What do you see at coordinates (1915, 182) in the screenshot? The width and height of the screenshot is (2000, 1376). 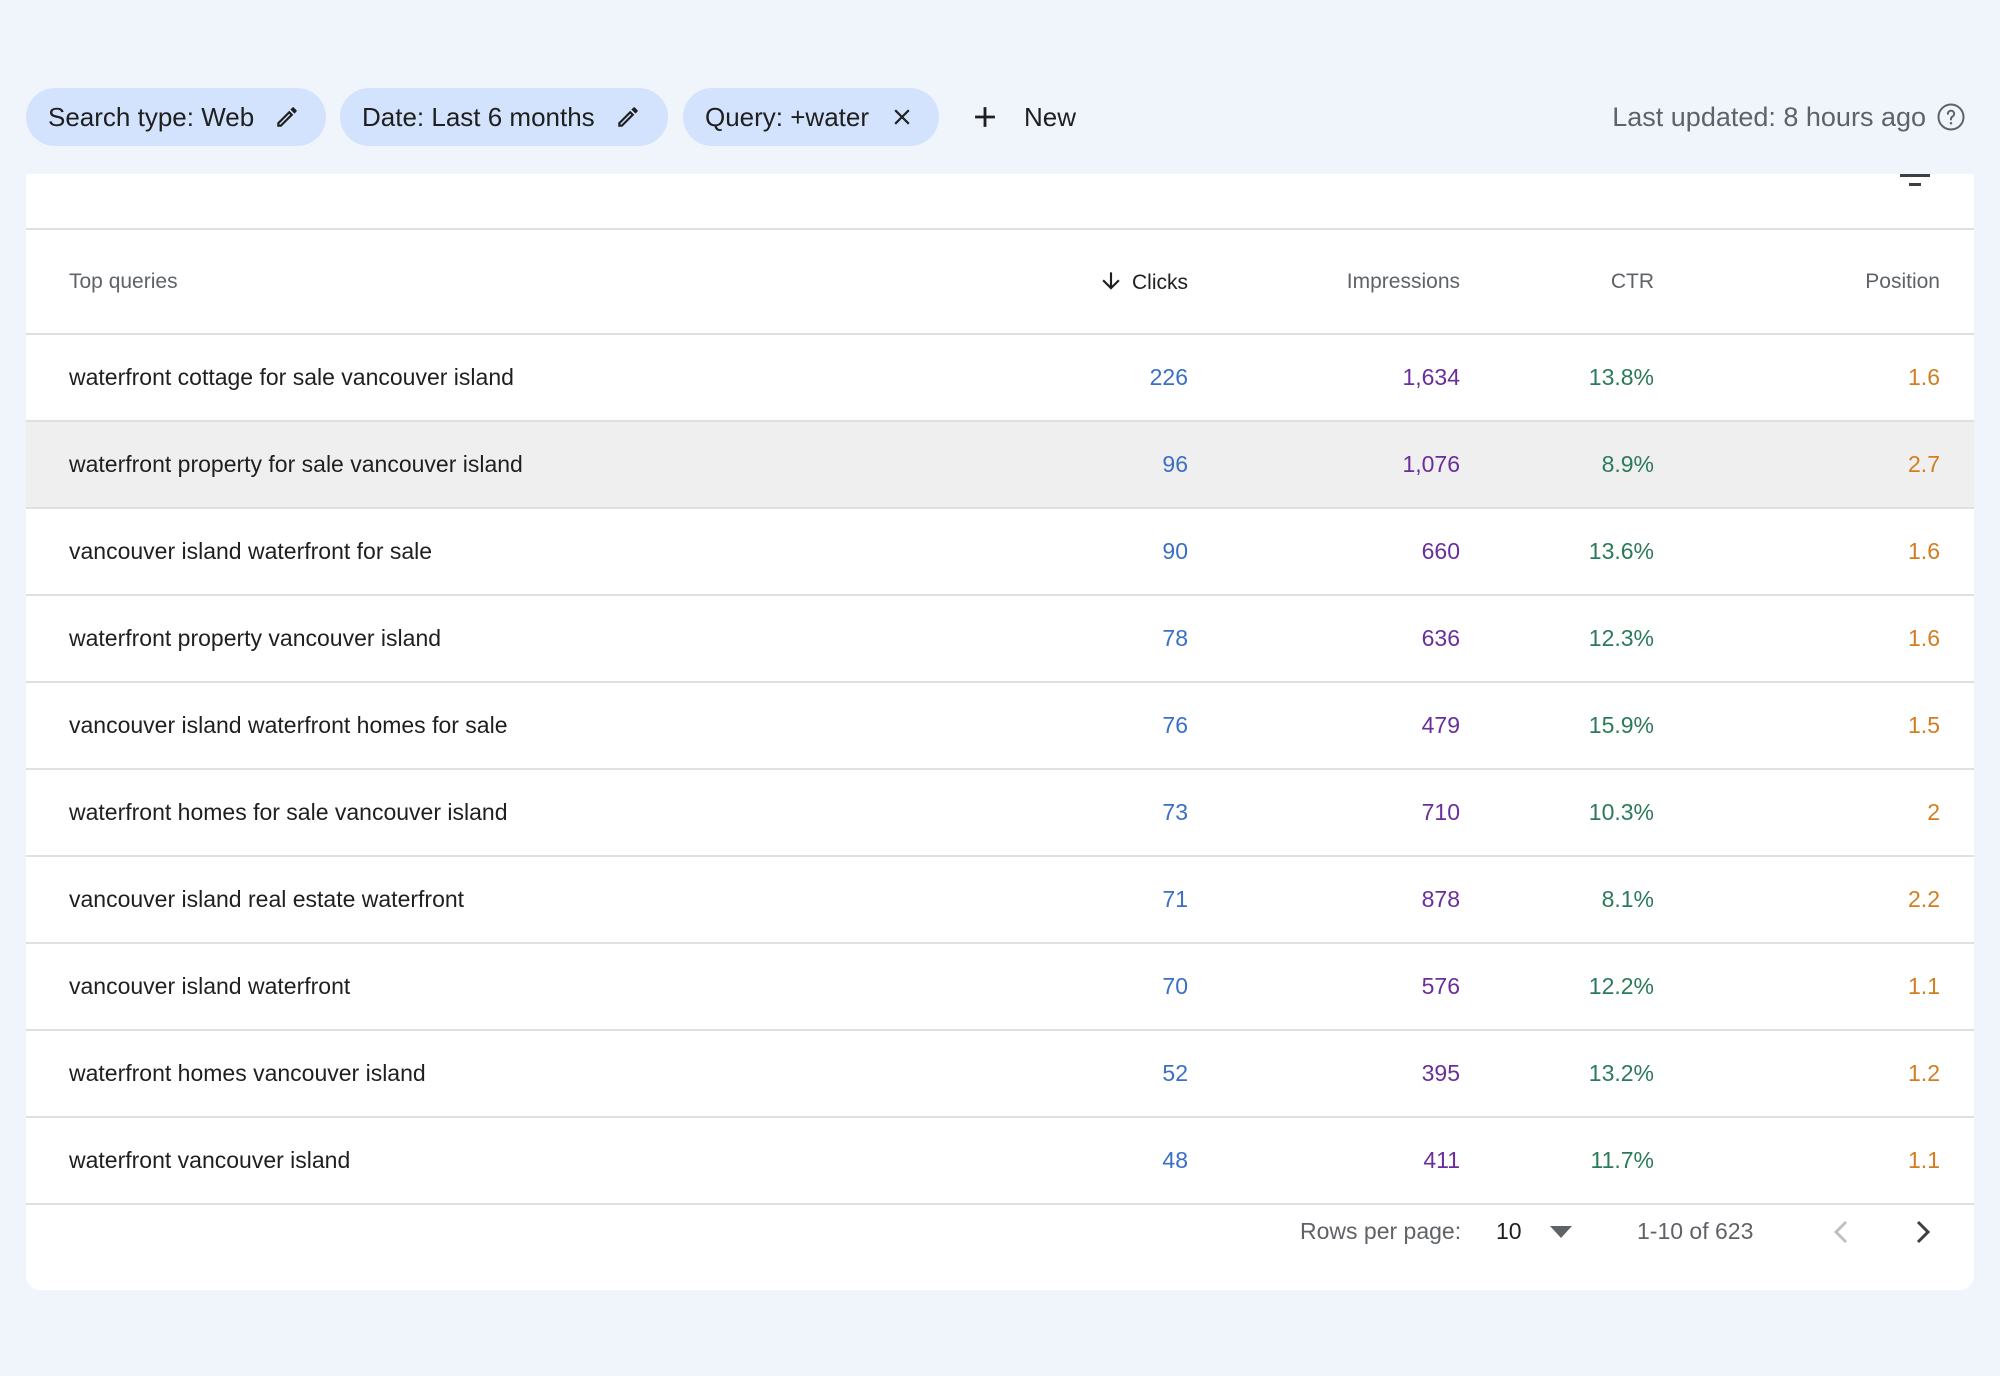 I see `filter-rows-icon` at bounding box center [1915, 182].